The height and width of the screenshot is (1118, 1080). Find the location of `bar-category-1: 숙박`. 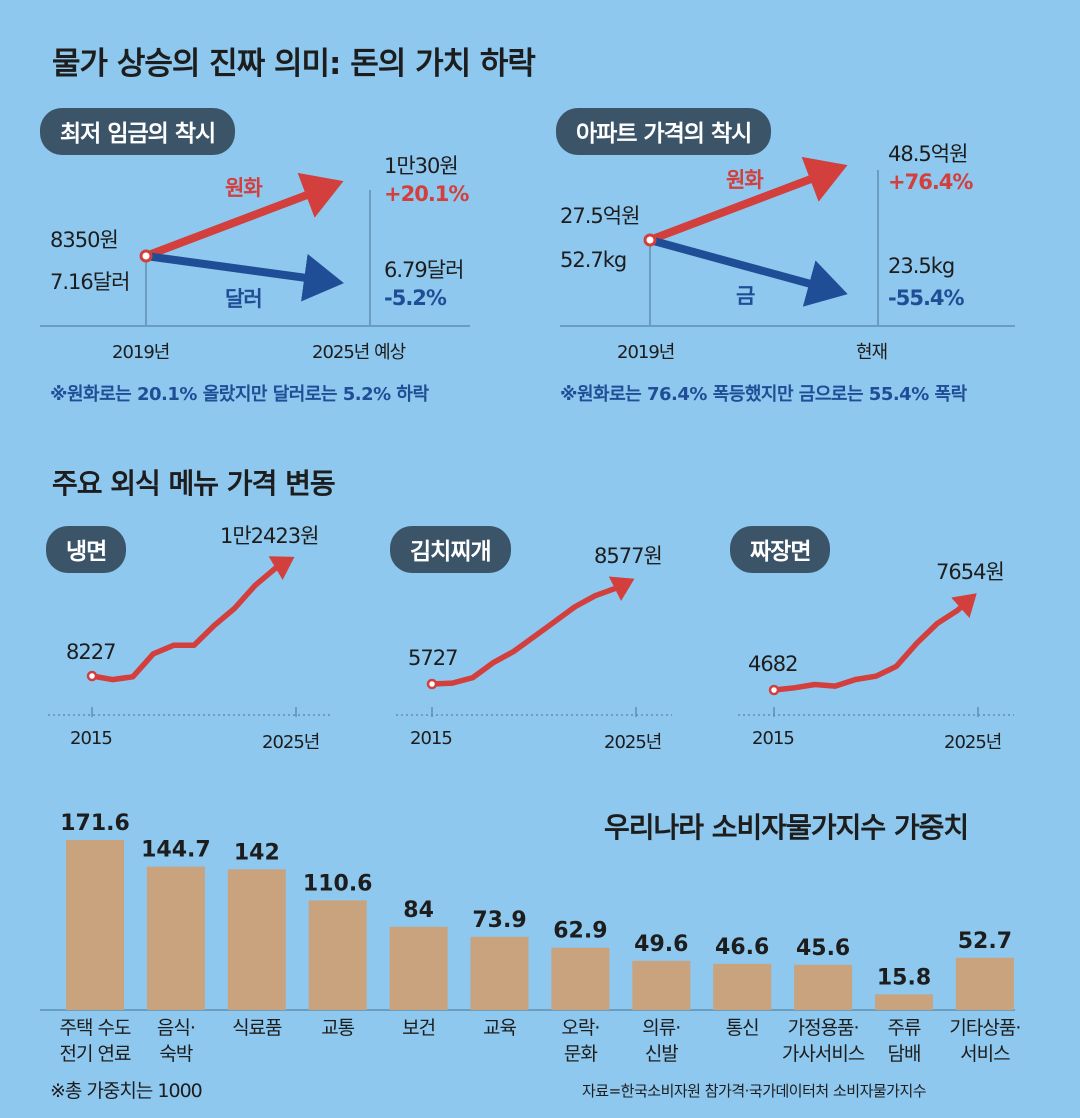

bar-category-1: 숙박 is located at coordinates (175, 1054).